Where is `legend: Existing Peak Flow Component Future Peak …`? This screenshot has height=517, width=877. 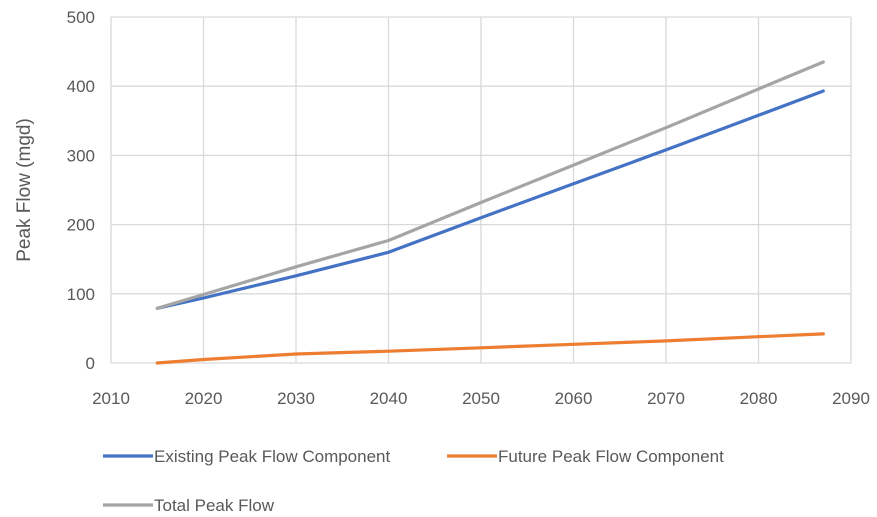
legend: Existing Peak Flow Component Future Peak … is located at coordinates (413, 481).